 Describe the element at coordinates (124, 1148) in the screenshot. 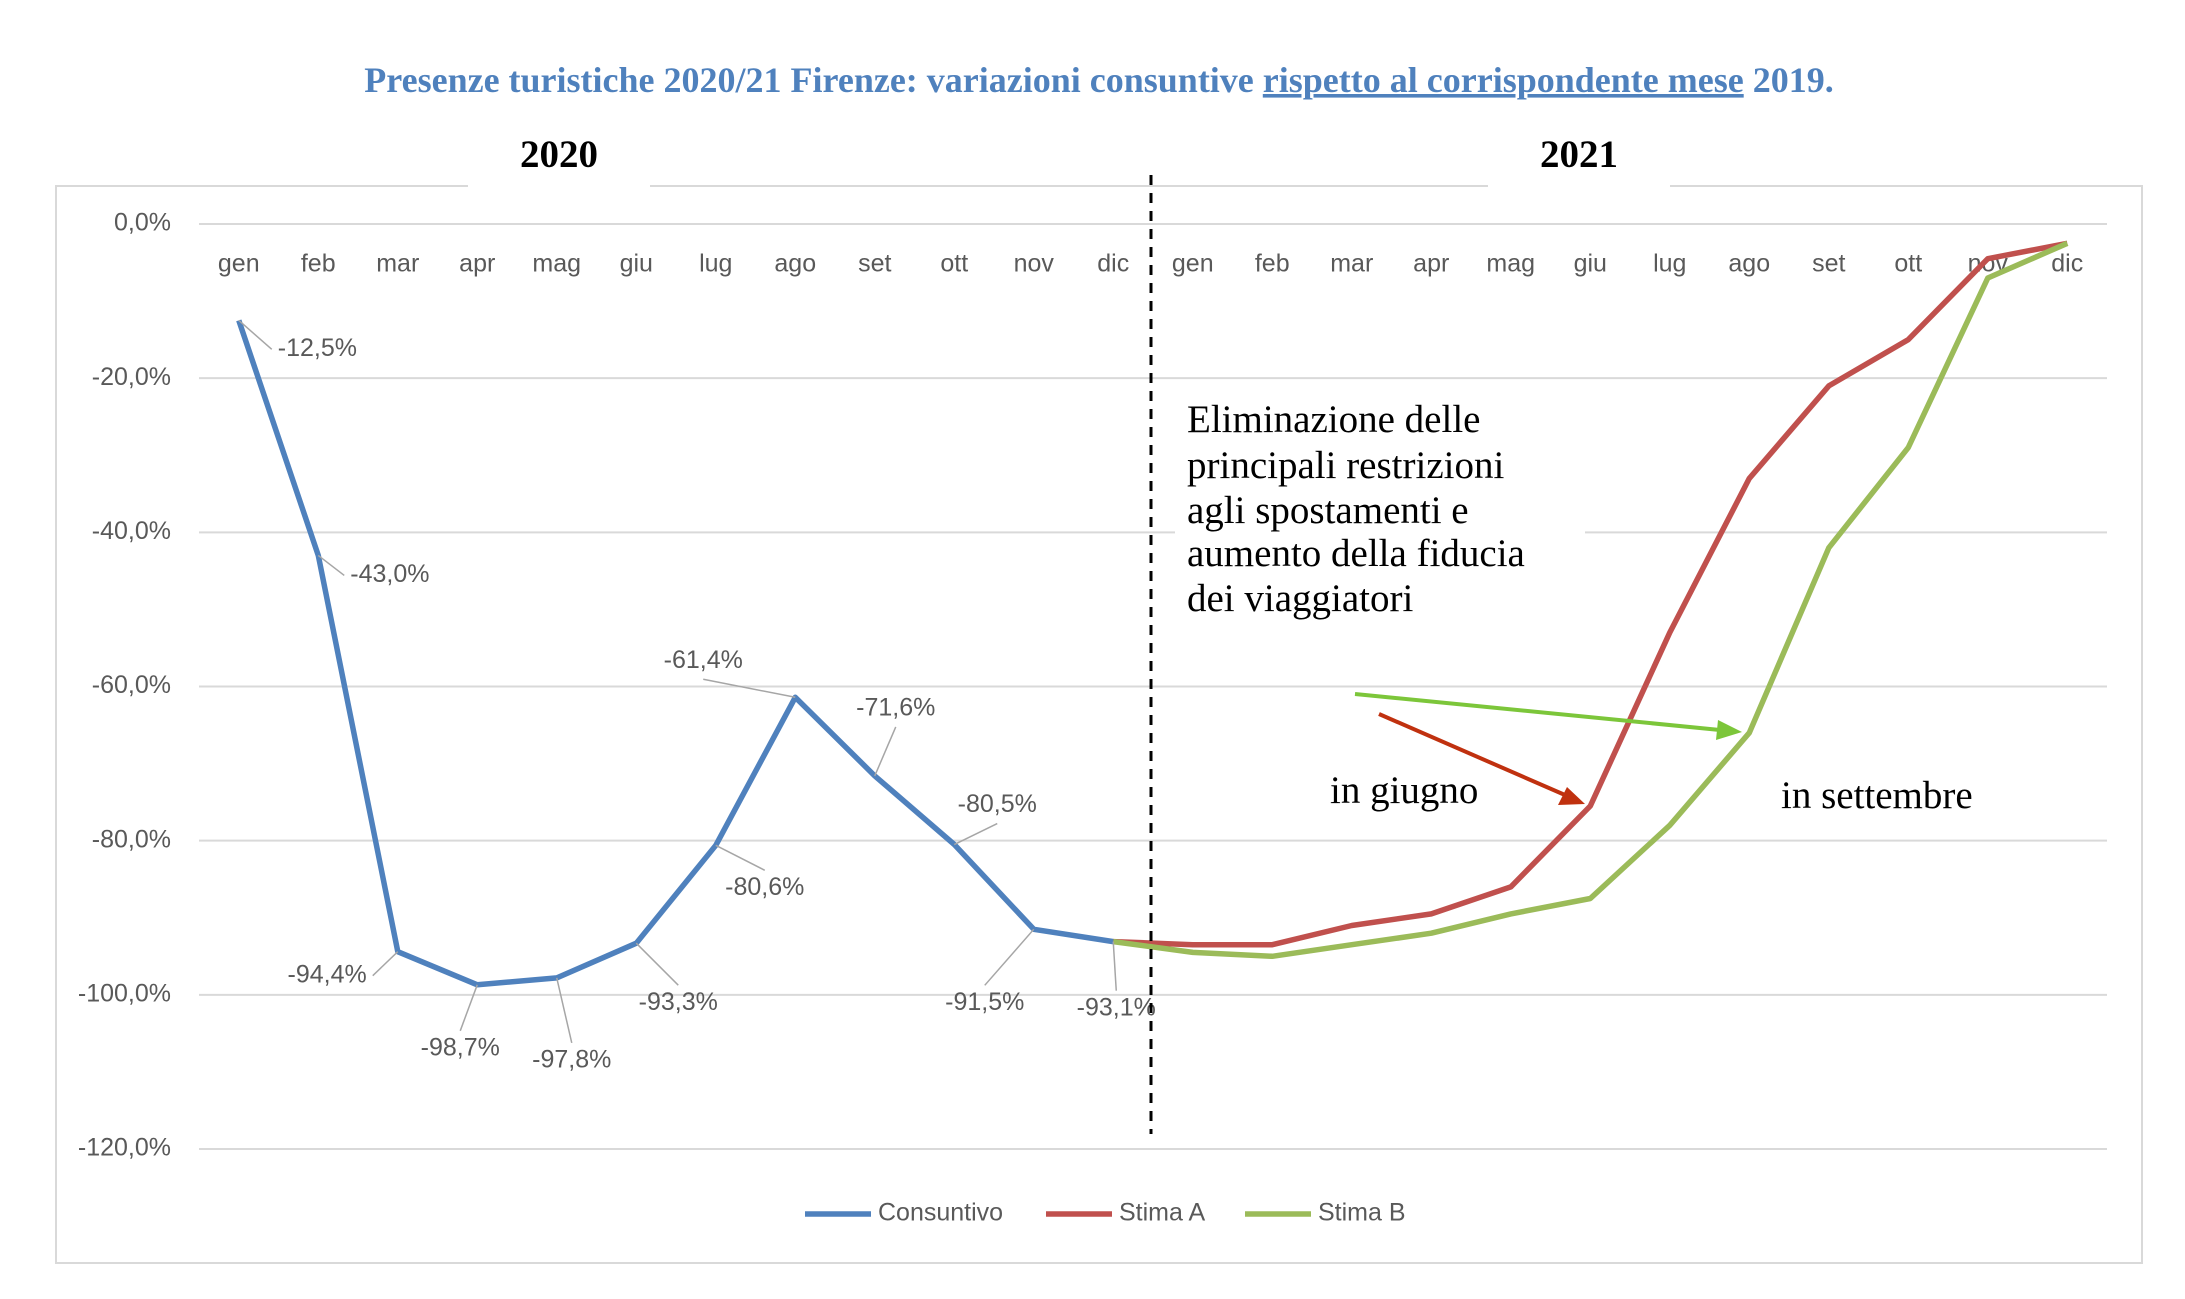

I see `y-tick-label: -120,0%` at that location.